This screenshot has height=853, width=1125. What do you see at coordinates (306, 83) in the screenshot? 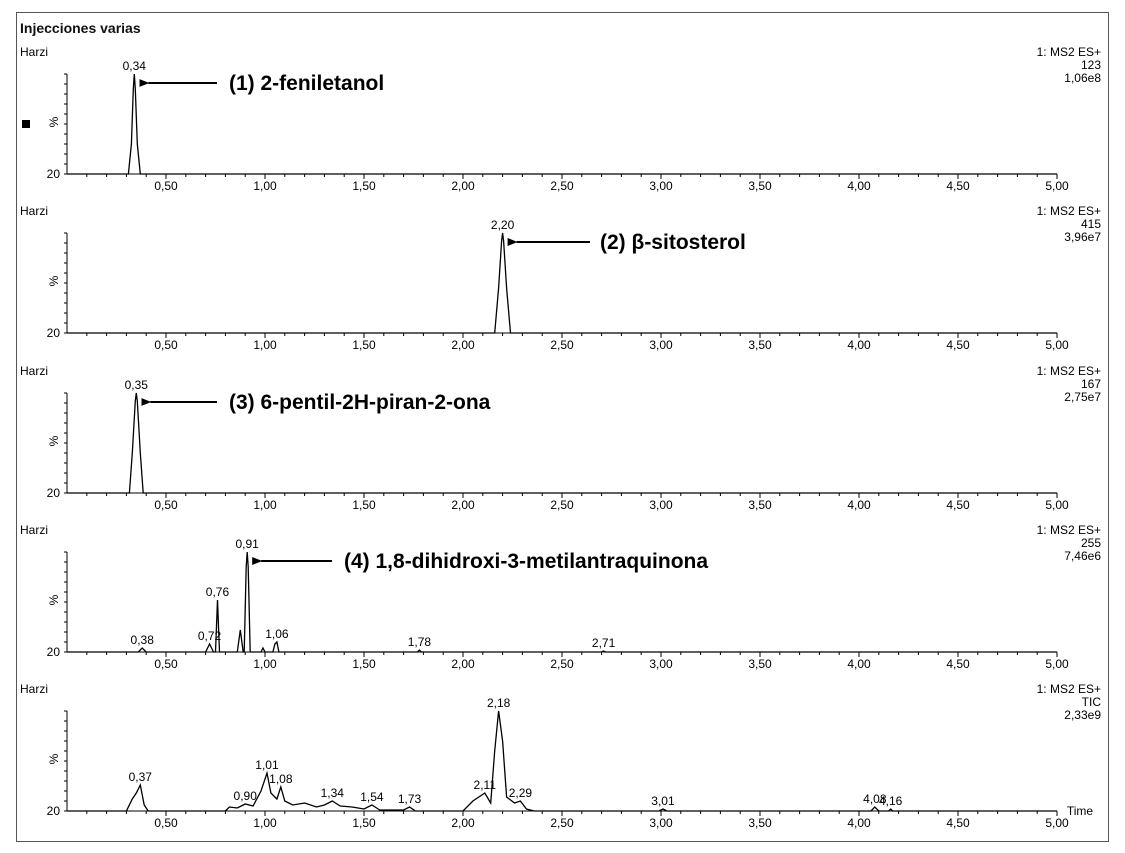
I see `compound-annotation: (1) 2-feniletanol` at bounding box center [306, 83].